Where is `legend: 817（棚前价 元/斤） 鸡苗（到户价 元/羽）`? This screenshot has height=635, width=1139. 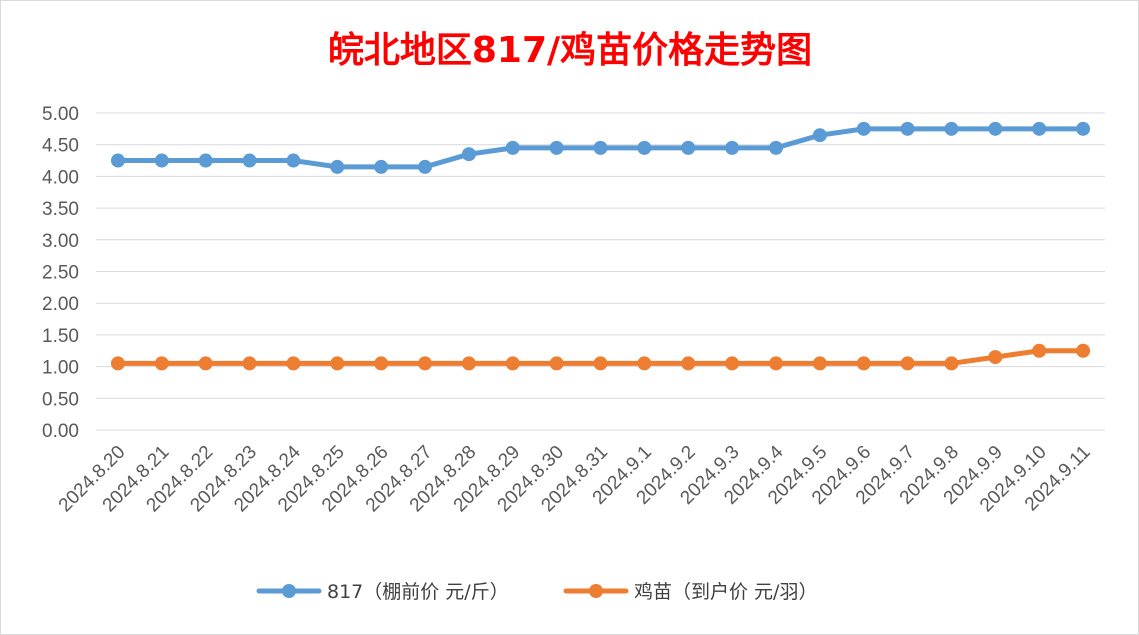
legend: 817（棚前价 元/斤） 鸡苗（到户价 元/羽） is located at coordinates (536, 592).